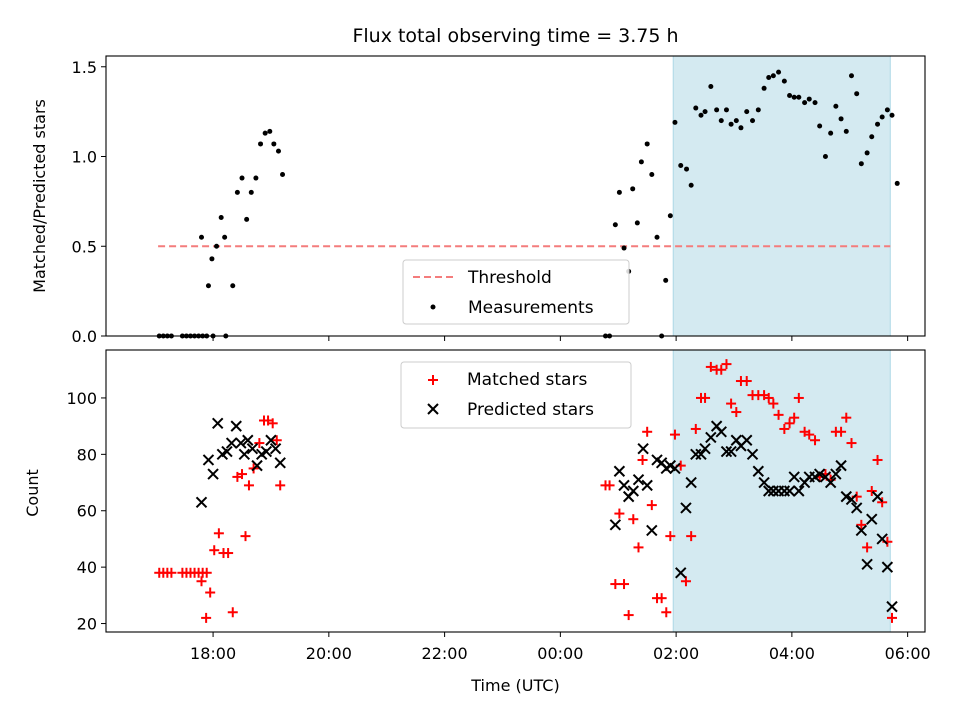 The width and height of the screenshot is (960, 720). I want to click on x-tick-label: 22:00, so click(445, 653).